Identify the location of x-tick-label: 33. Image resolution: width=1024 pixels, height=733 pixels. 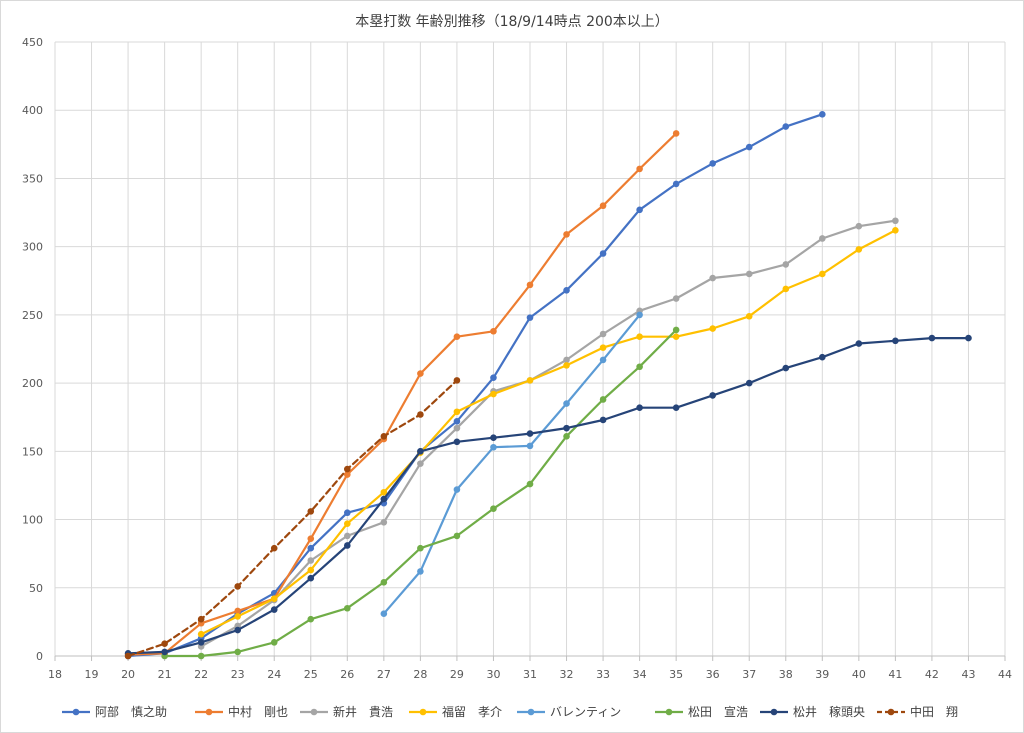
(603, 674).